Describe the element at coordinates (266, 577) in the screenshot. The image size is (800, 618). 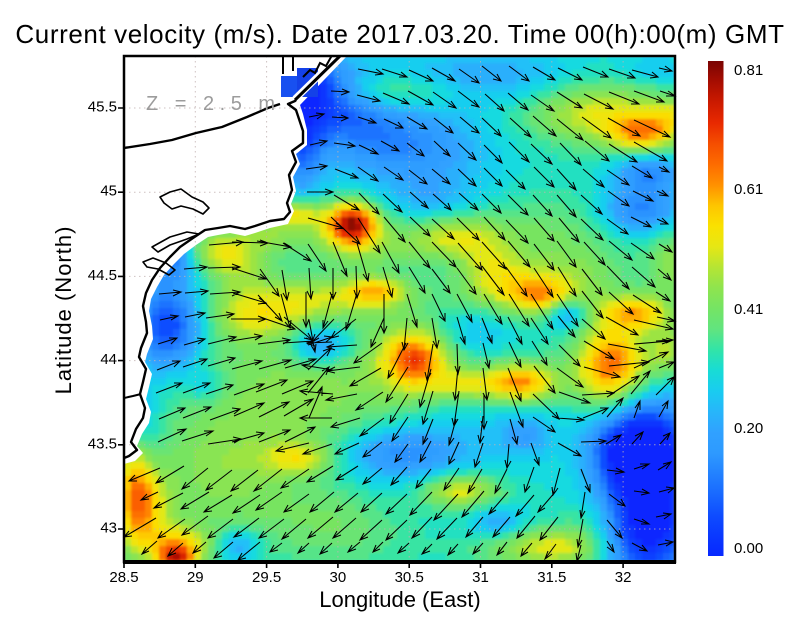
I see `svg-text: 29.5` at that location.